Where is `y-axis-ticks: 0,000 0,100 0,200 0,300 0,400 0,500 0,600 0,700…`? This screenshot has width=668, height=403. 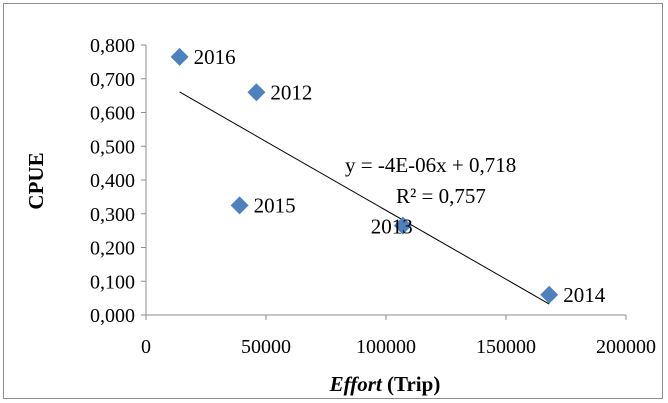 y-axis-ticks: 0,000 0,100 0,200 0,300 0,400 0,500 0,600 0,700… is located at coordinates (118, 181).